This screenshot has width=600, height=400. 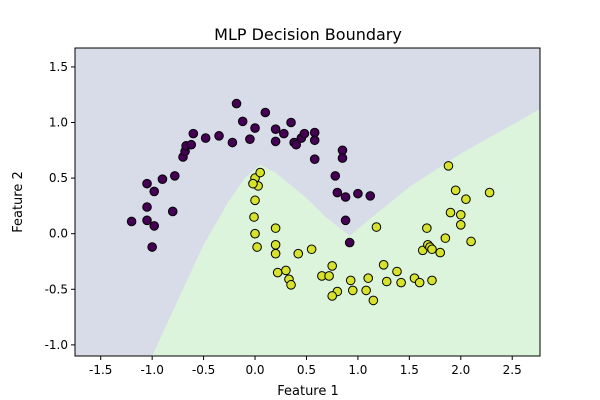 I want to click on x-tick-label: 0.0, so click(x=254, y=370).